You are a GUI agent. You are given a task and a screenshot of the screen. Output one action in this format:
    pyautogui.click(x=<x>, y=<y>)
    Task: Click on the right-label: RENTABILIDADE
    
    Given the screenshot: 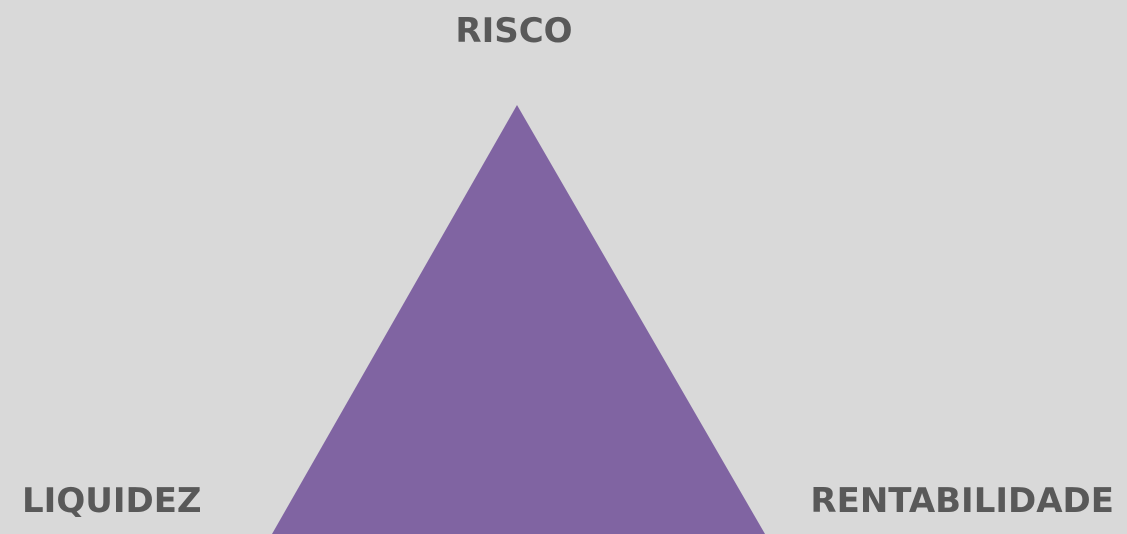 What is the action you would take?
    pyautogui.click(x=962, y=501)
    